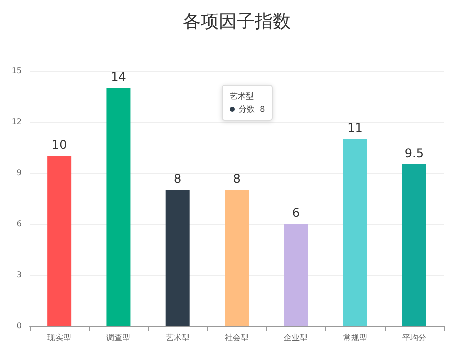  I want to click on x-tick-label: 社会型, so click(237, 338).